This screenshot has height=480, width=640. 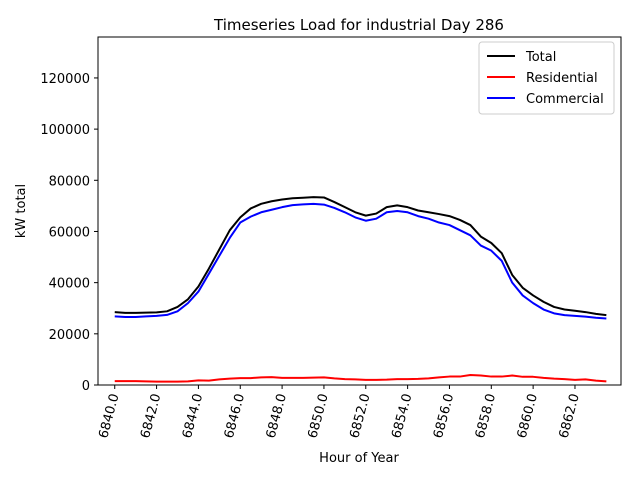 I want to click on y-tick-label: 120000, so click(x=65, y=79).